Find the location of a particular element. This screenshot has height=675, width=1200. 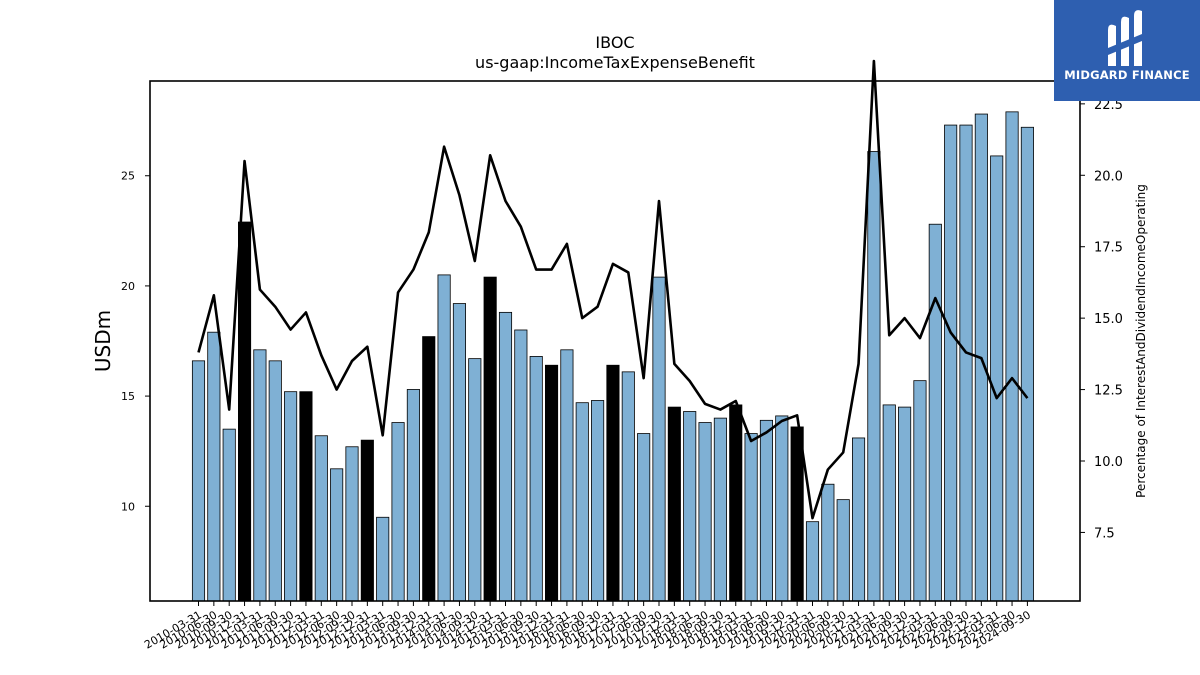

y-tick-label: 10 is located at coordinates (128, 506).